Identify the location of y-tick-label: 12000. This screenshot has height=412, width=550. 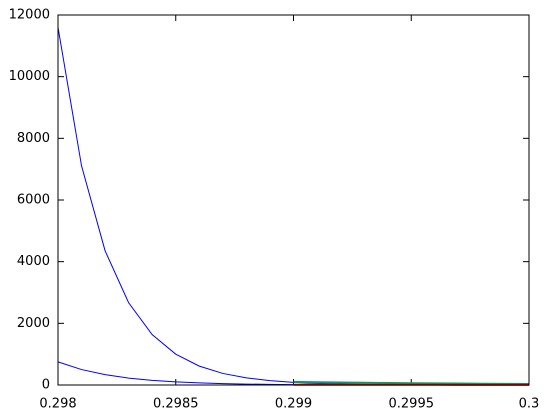
(29, 15).